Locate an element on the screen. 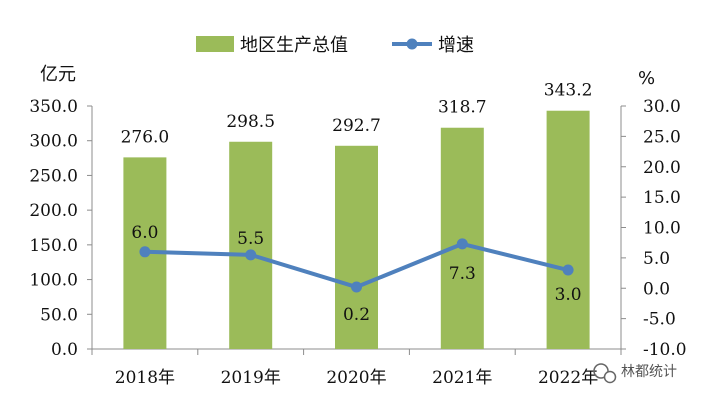 Image resolution: width=709 pixels, height=405 pixels. watermark-text: 林都统计 is located at coordinates (649, 372).